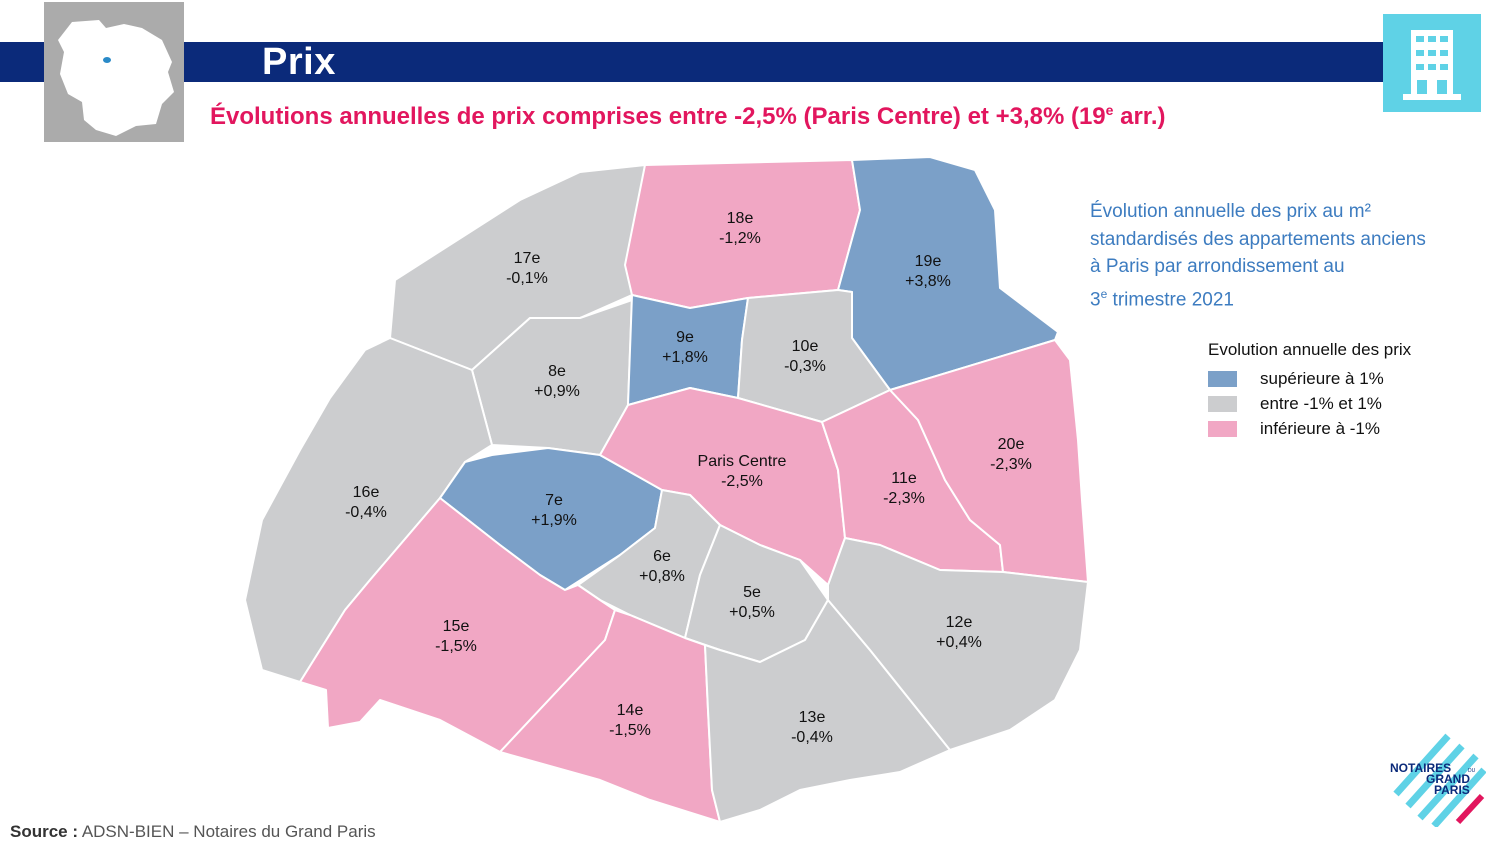 Image resolution: width=1496 pixels, height=842 pixels. Describe the element at coordinates (527, 278) in the screenshot. I see `arrondissement-value-label: -0,1%` at that location.